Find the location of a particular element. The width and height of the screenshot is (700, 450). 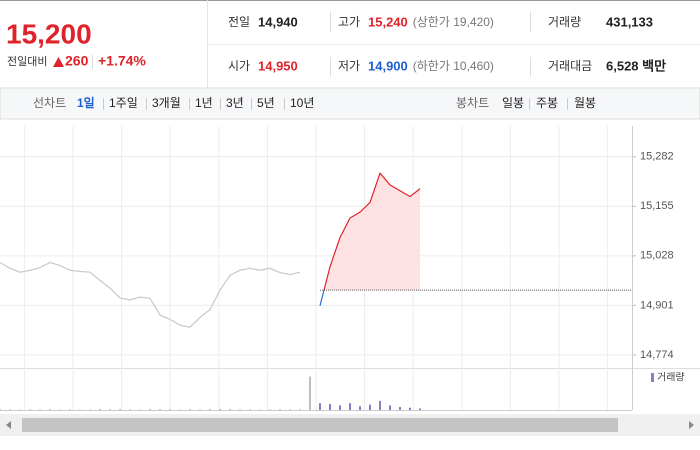

tab: 1년 is located at coordinates (204, 103).